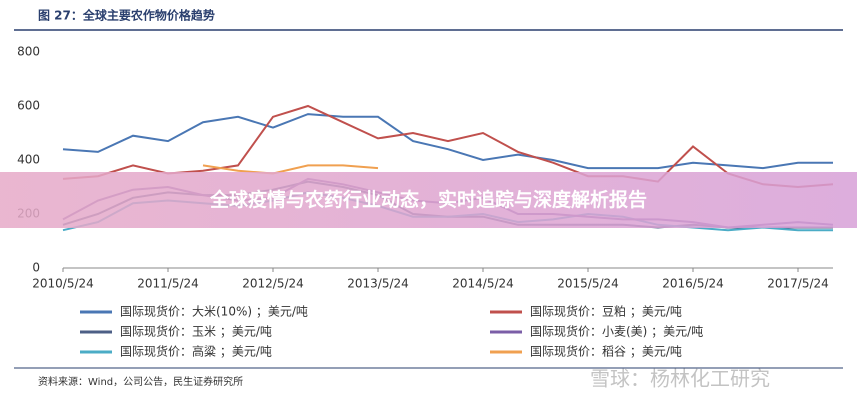 This screenshot has height=400, width=857. I want to click on y-tick-label: 600, so click(28, 106).